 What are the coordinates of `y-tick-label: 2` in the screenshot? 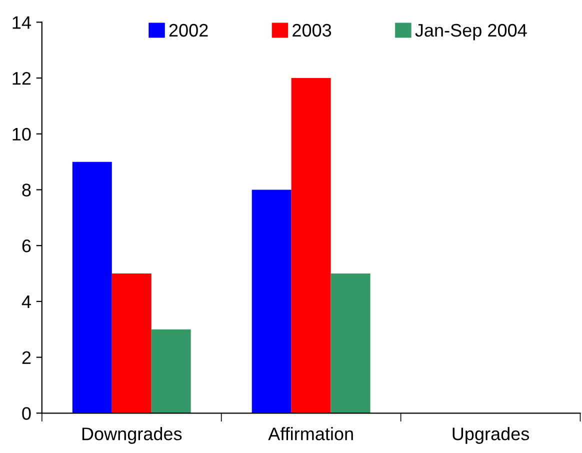 It's located at (26, 357).